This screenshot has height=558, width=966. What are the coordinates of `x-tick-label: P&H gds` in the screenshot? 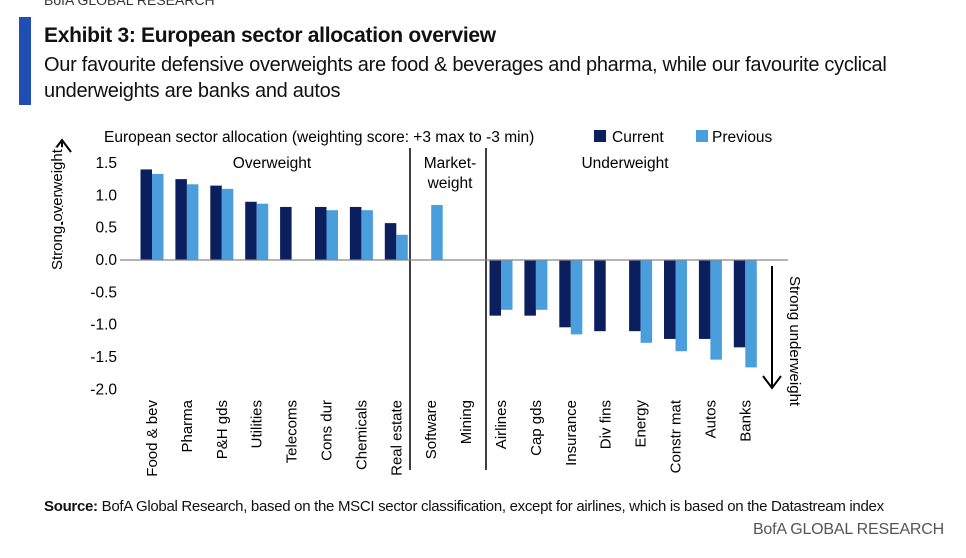 It's located at (222, 429).